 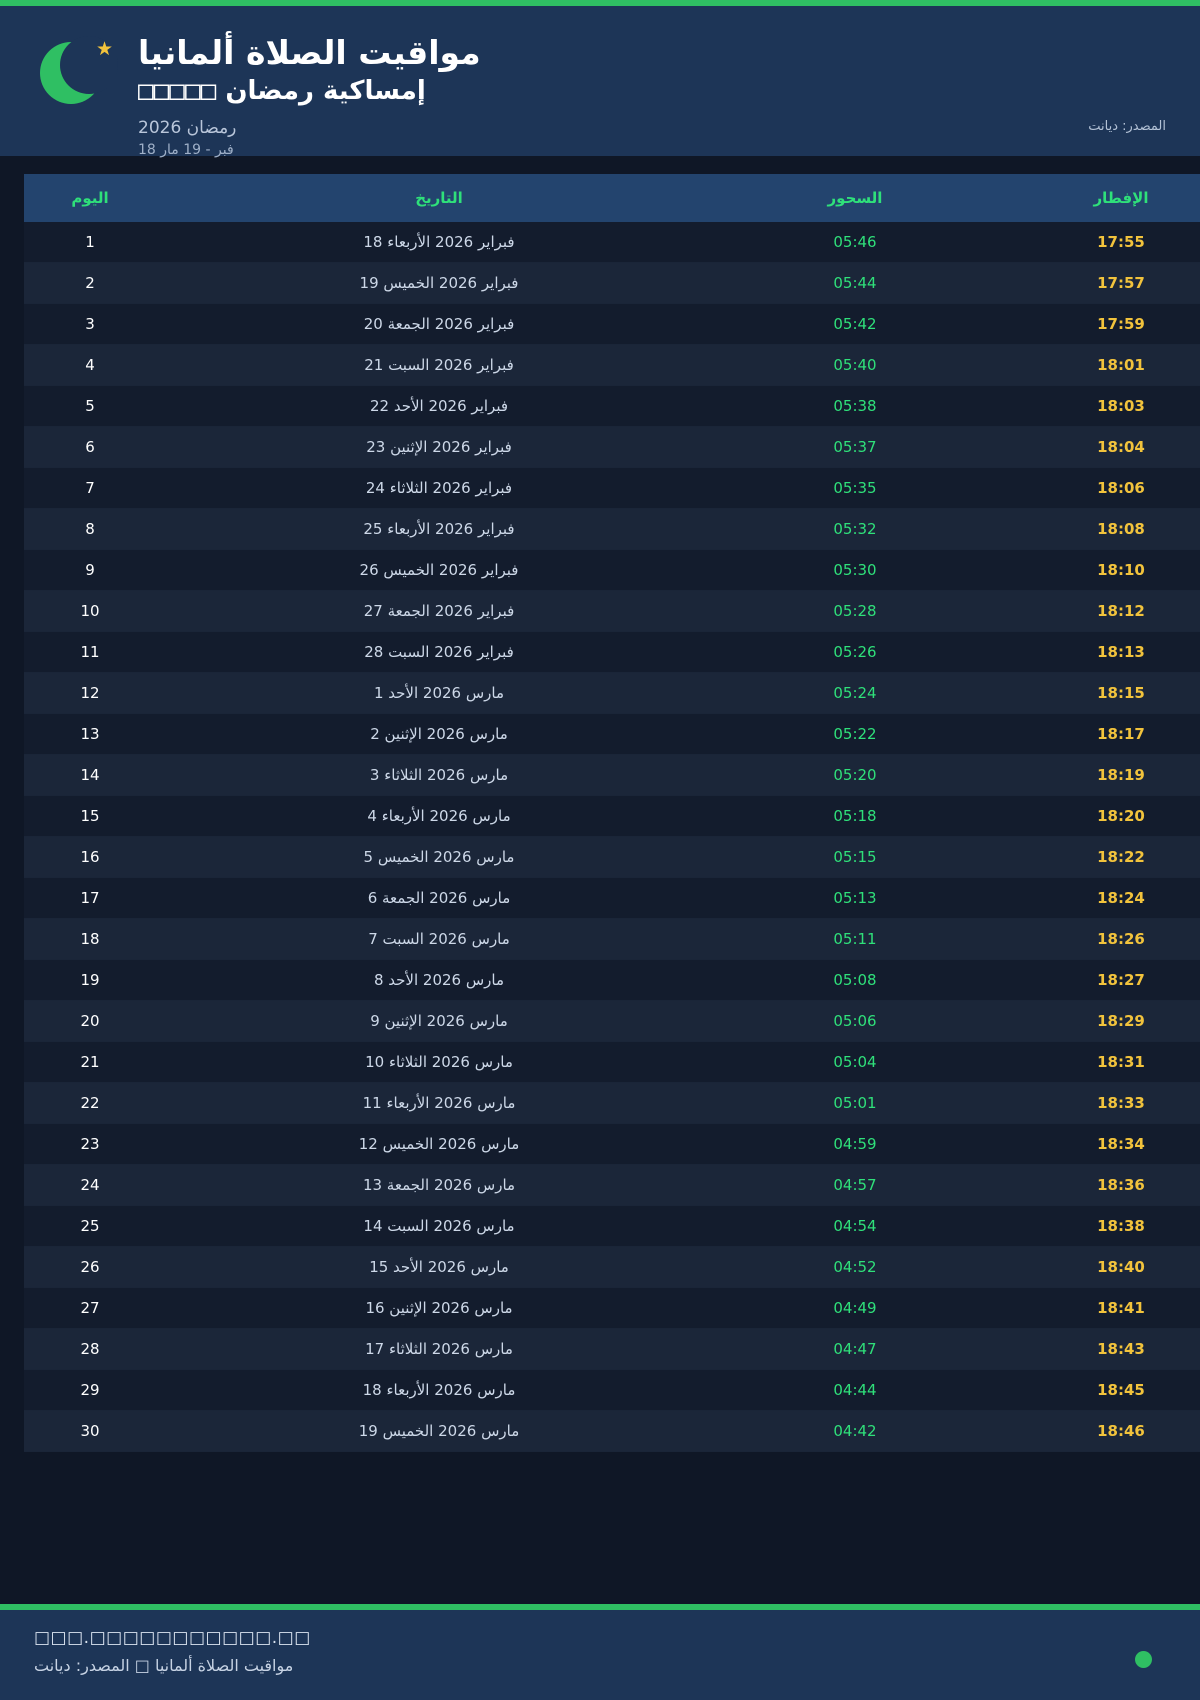 What do you see at coordinates (855, 488) in the screenshot?
I see `cell-suhur: 05:35` at bounding box center [855, 488].